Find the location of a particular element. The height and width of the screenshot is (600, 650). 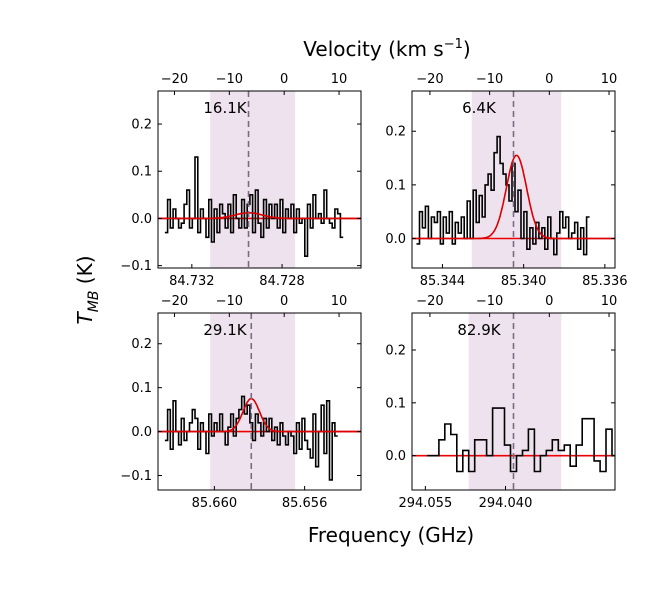

panel-bottom-left: −0.1 0.0 0.1 0.2 −20 −10 0 10 85.660 85.656 29.1K is located at coordinates (241, 402).